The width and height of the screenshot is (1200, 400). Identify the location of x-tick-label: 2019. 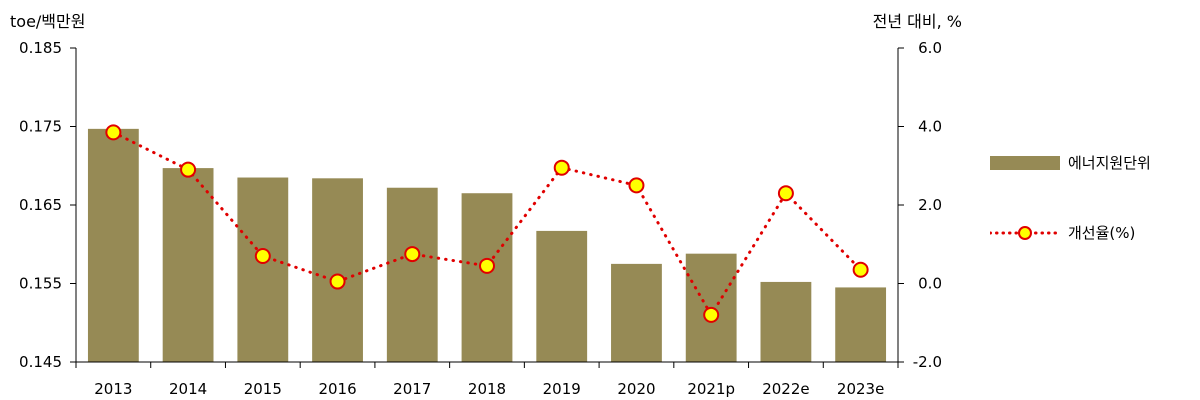
(562, 389).